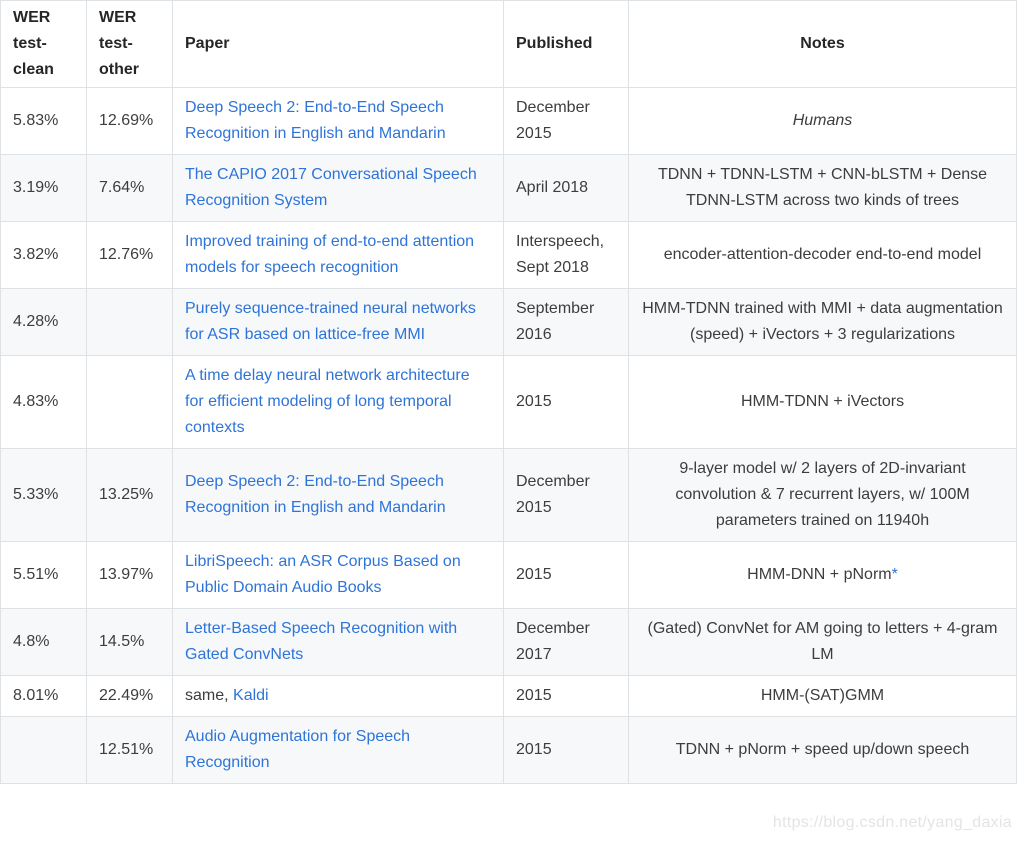 The height and width of the screenshot is (842, 1024). What do you see at coordinates (43, 642) in the screenshot?
I see `wer-test-clean-cell: 4.8%` at bounding box center [43, 642].